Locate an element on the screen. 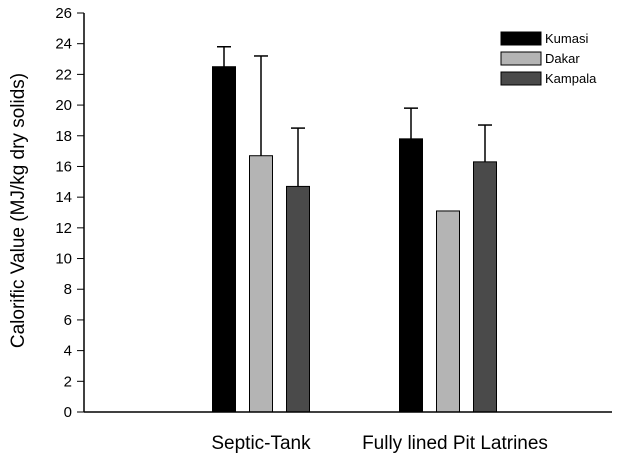  y-tick-label: 18 is located at coordinates (63, 136).